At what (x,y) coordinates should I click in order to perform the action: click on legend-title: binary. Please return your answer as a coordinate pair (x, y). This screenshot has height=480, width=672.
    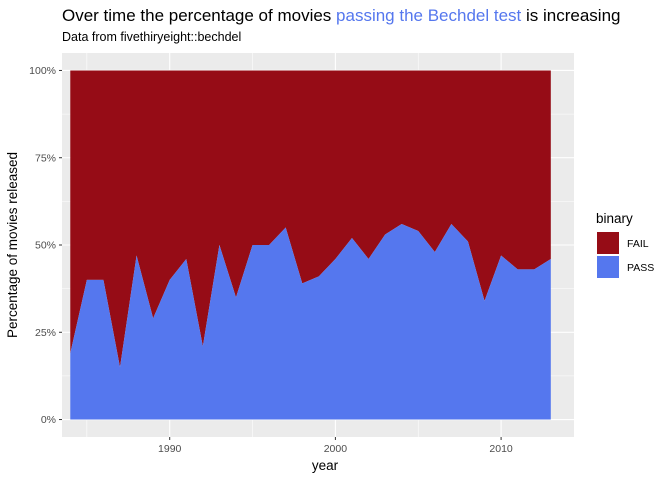
    Looking at the image, I should click on (614, 218).